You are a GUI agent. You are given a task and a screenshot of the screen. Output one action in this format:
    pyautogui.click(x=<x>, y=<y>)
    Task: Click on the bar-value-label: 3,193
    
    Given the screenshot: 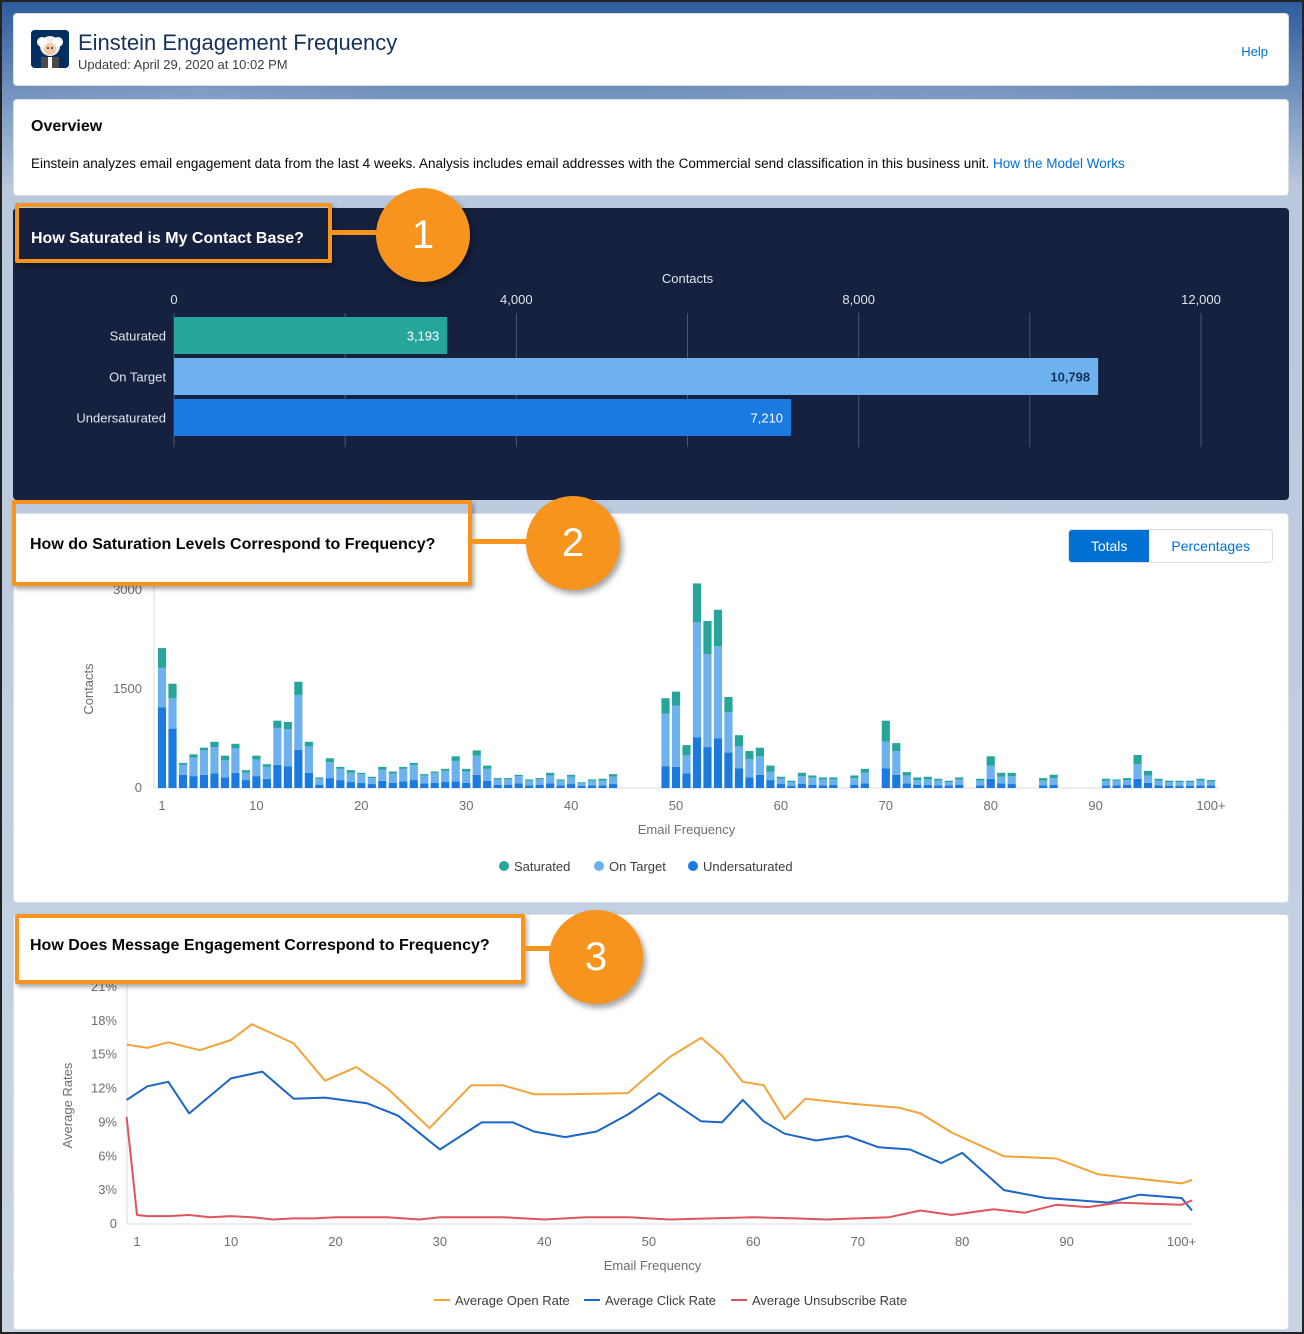 What is the action you would take?
    pyautogui.click(x=423, y=336)
    